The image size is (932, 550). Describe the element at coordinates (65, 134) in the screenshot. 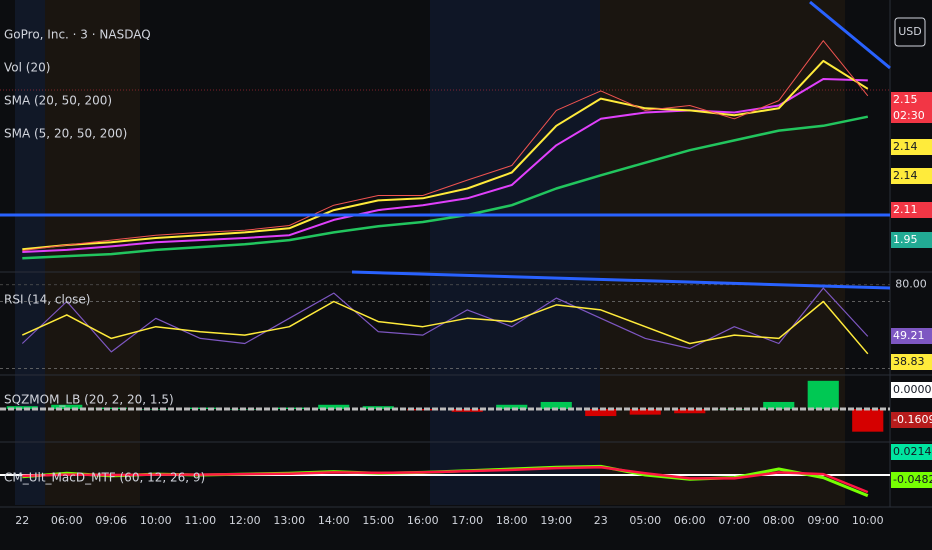

I see `indicator-label: SMA (5, 20, 50, 200)` at that location.